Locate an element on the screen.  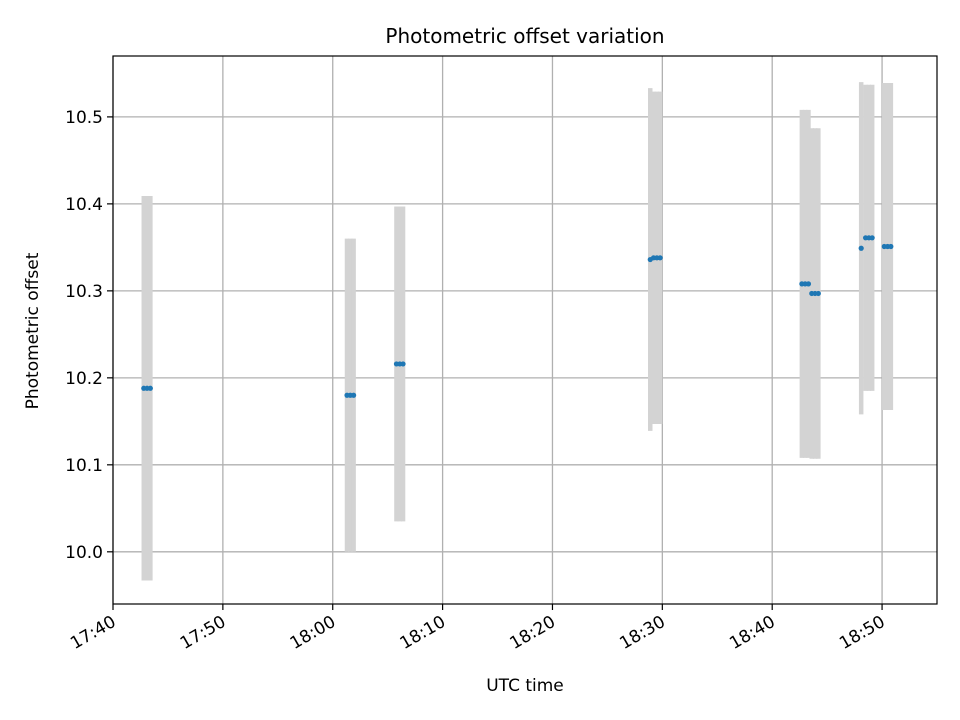
y-tick-label: 10.3 is located at coordinates (84, 292).